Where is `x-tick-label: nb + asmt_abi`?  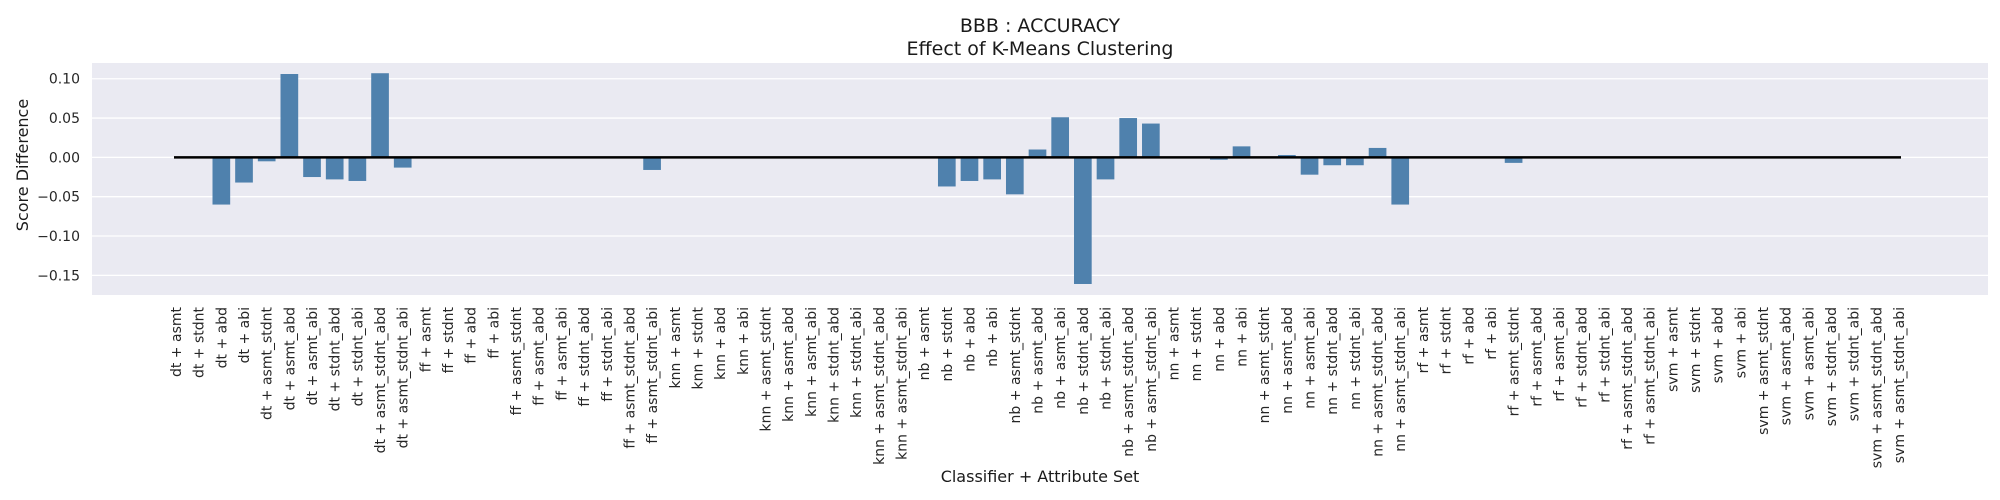 x-tick-label: nb + asmt_abi is located at coordinates (1061, 358).